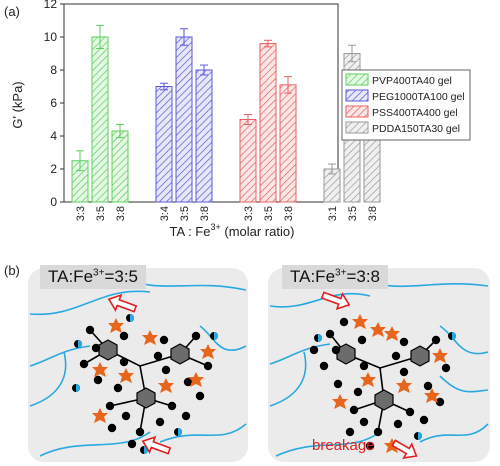 The width and height of the screenshot is (500, 466). I want to click on panel-a-label: (a), so click(12, 11).